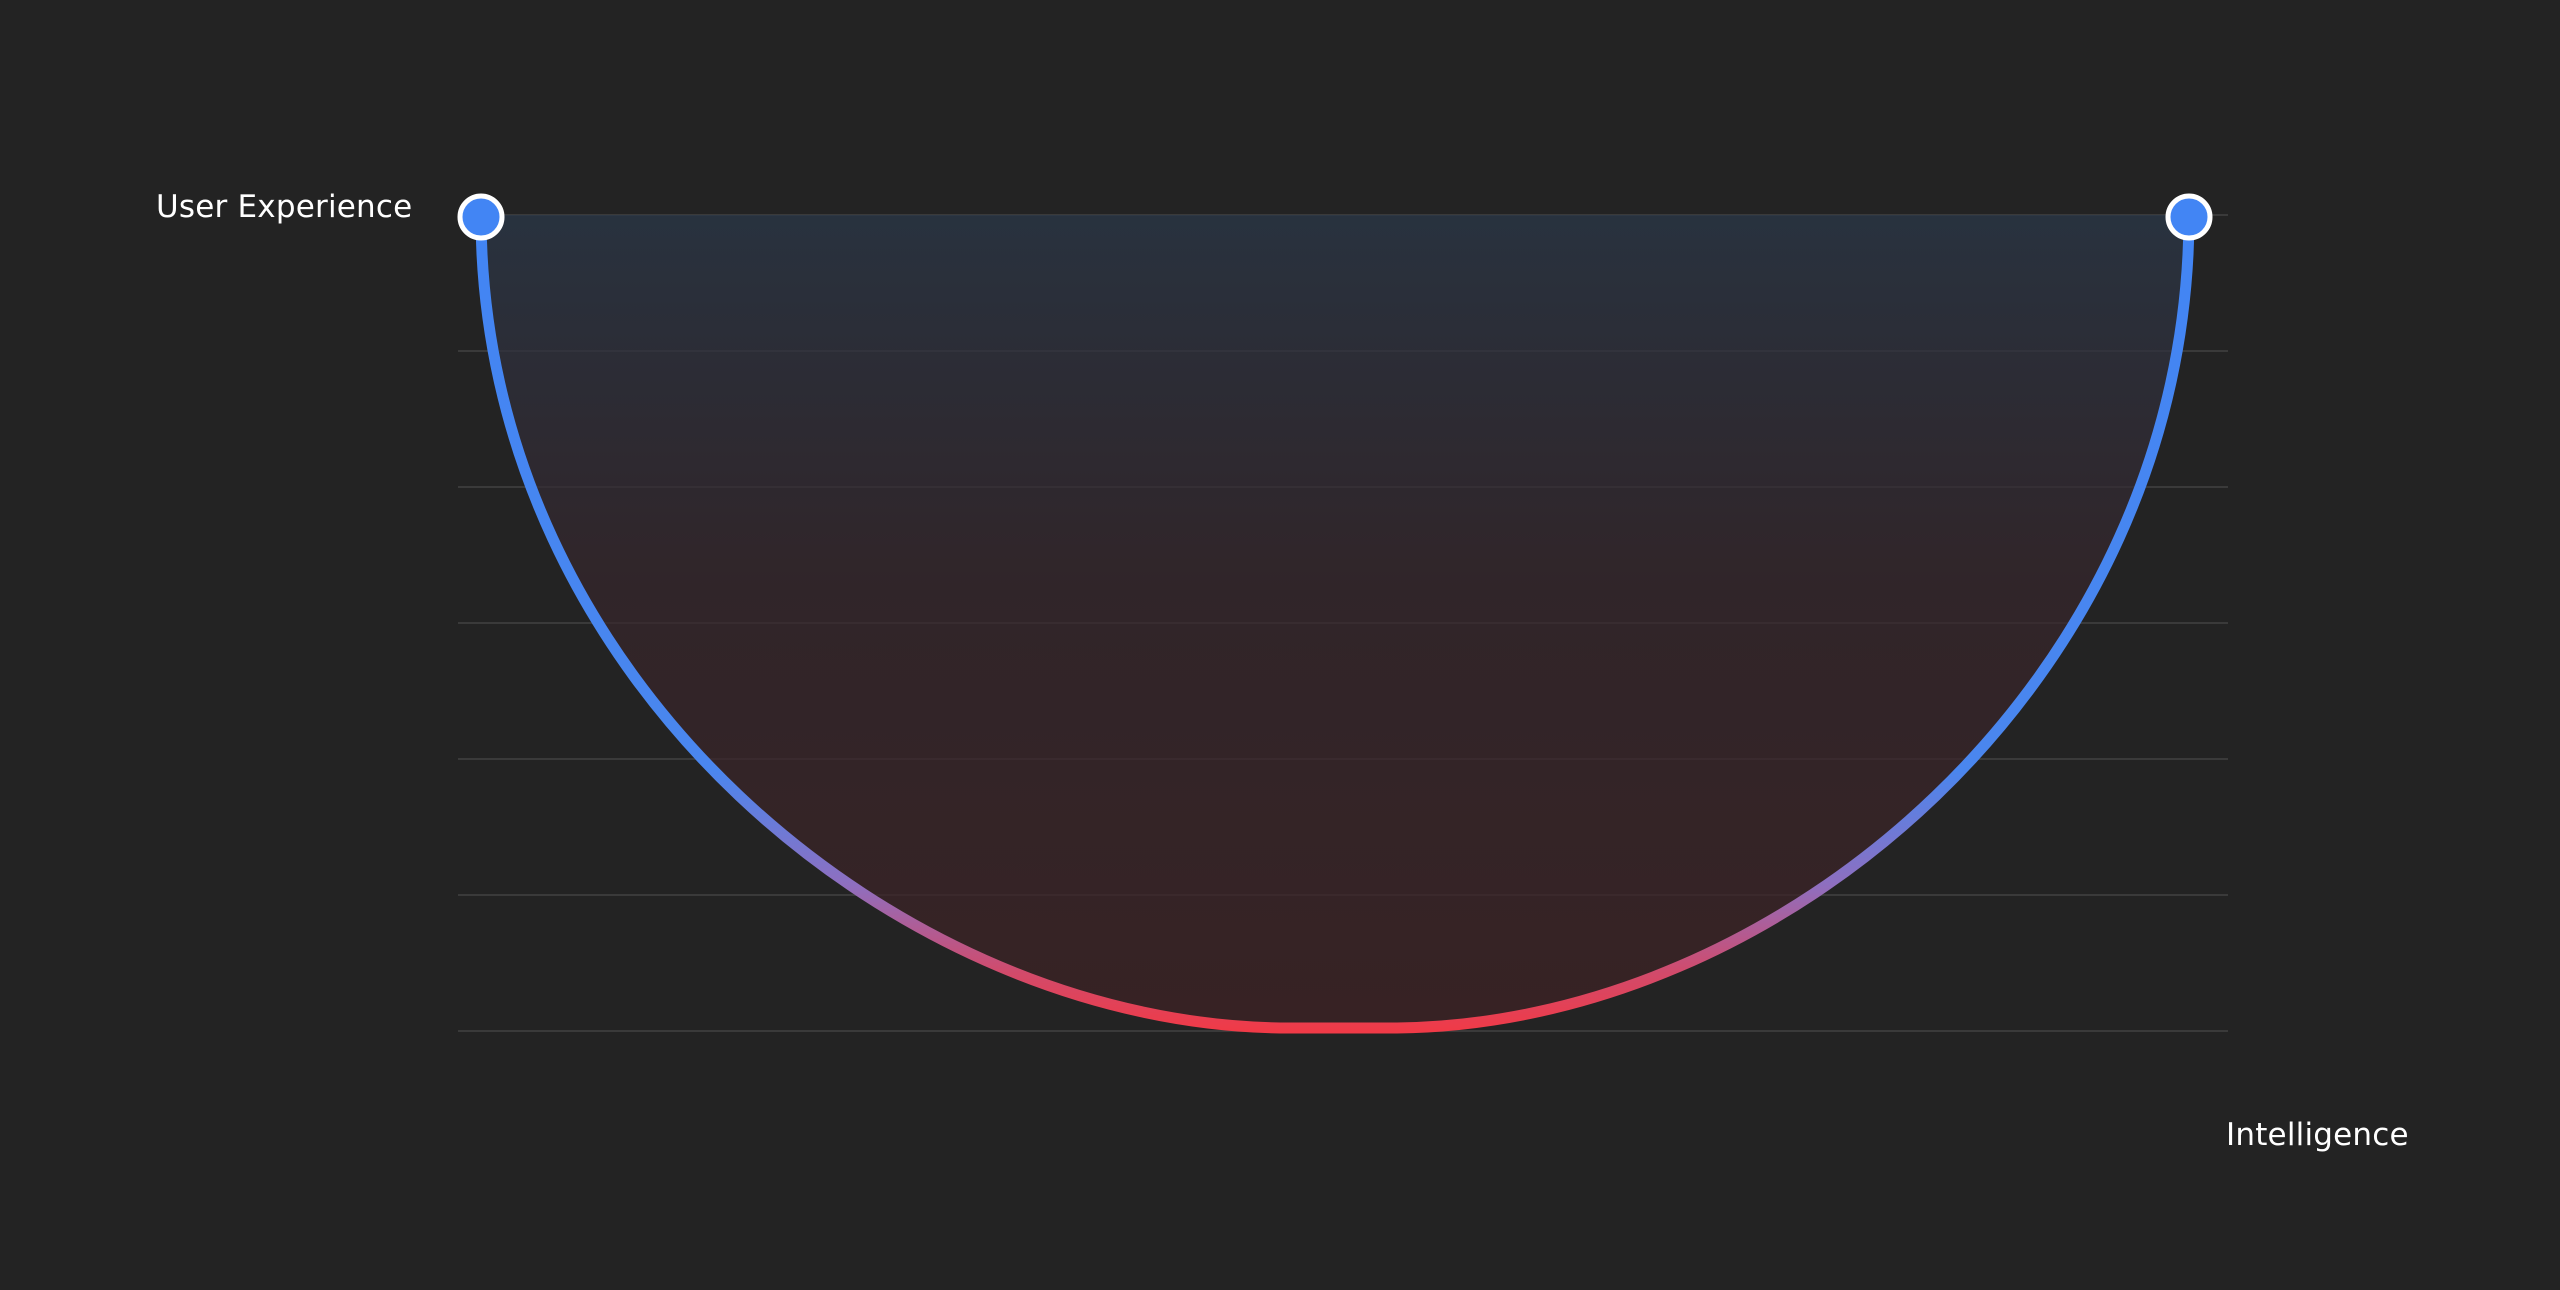 The image size is (2560, 1290). I want to click on y-axis-label: User Experience, so click(284, 207).